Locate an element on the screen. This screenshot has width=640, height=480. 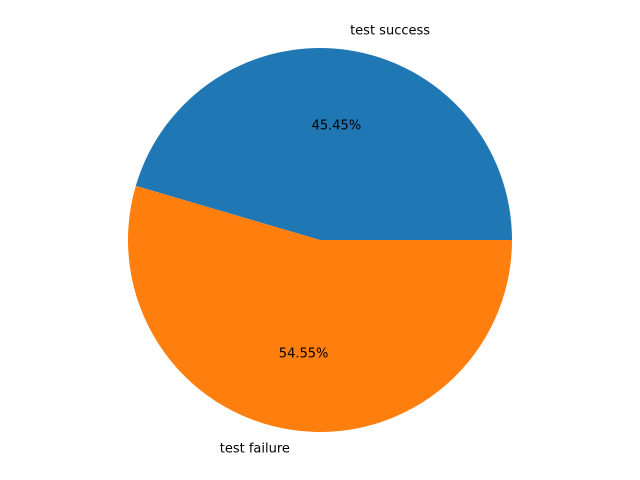
pie-category-label: test success is located at coordinates (390, 30).